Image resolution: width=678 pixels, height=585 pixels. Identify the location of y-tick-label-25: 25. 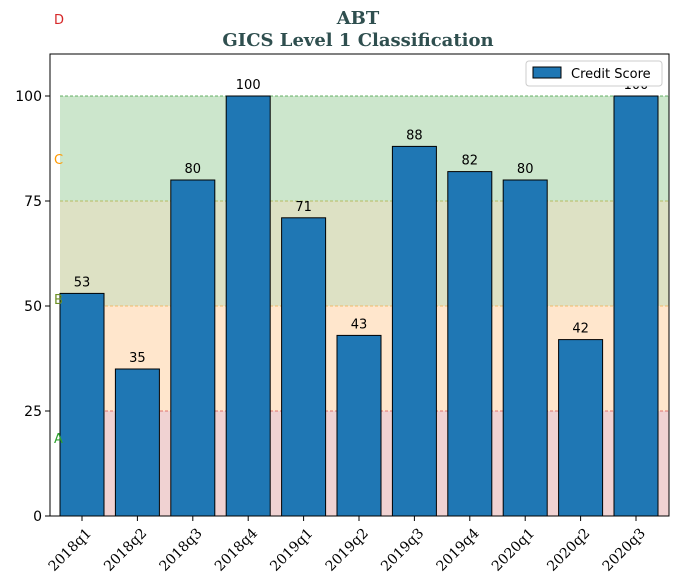
(33, 412).